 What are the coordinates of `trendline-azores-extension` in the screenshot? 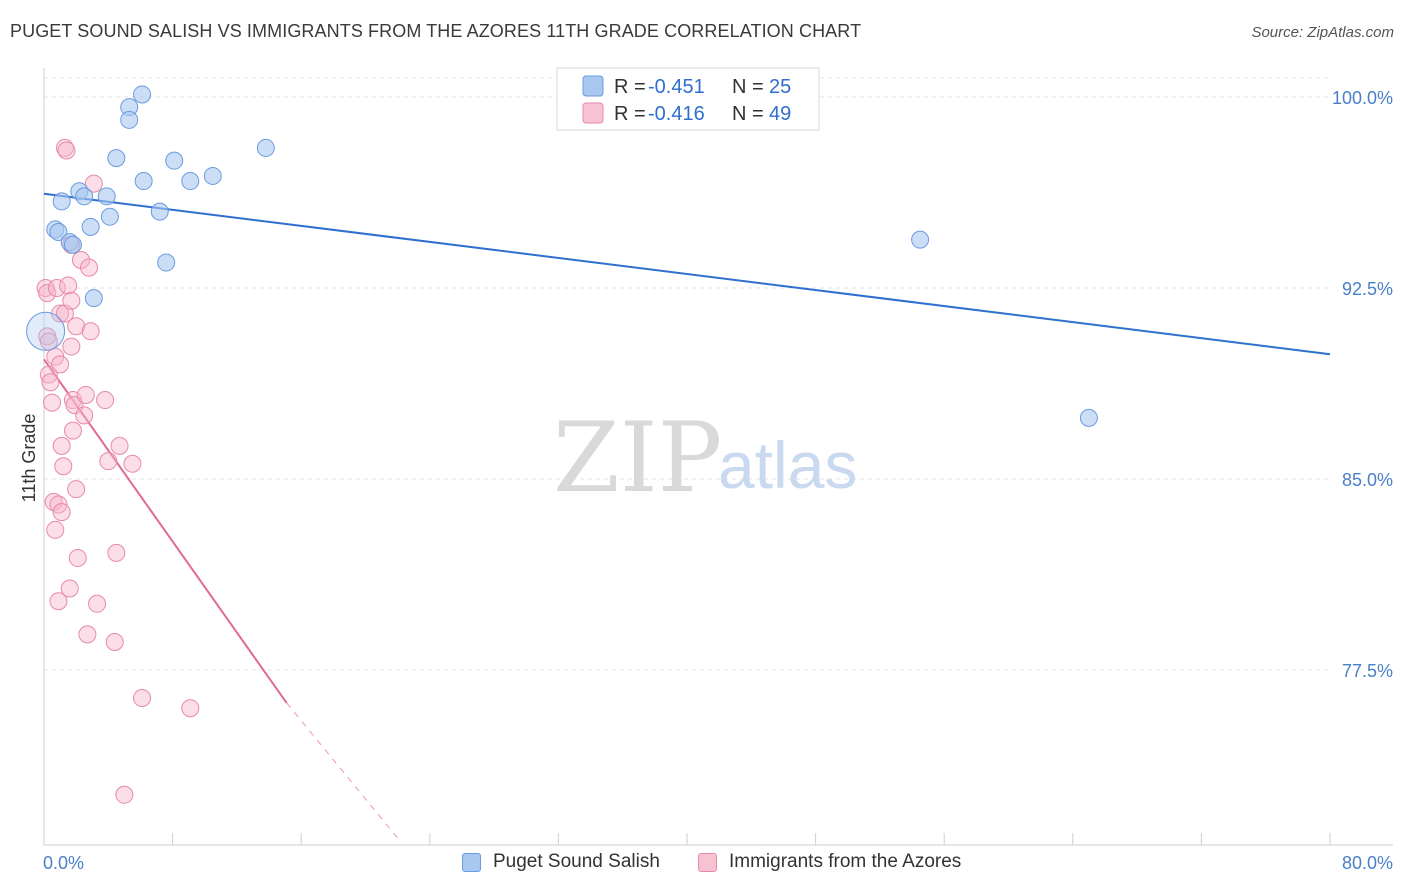 It's located at (342, 770).